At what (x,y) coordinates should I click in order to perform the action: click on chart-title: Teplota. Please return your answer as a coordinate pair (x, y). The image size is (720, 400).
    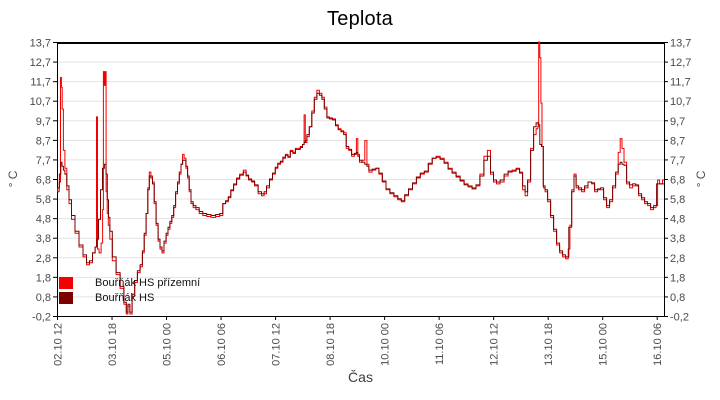
    Looking at the image, I should click on (360, 19).